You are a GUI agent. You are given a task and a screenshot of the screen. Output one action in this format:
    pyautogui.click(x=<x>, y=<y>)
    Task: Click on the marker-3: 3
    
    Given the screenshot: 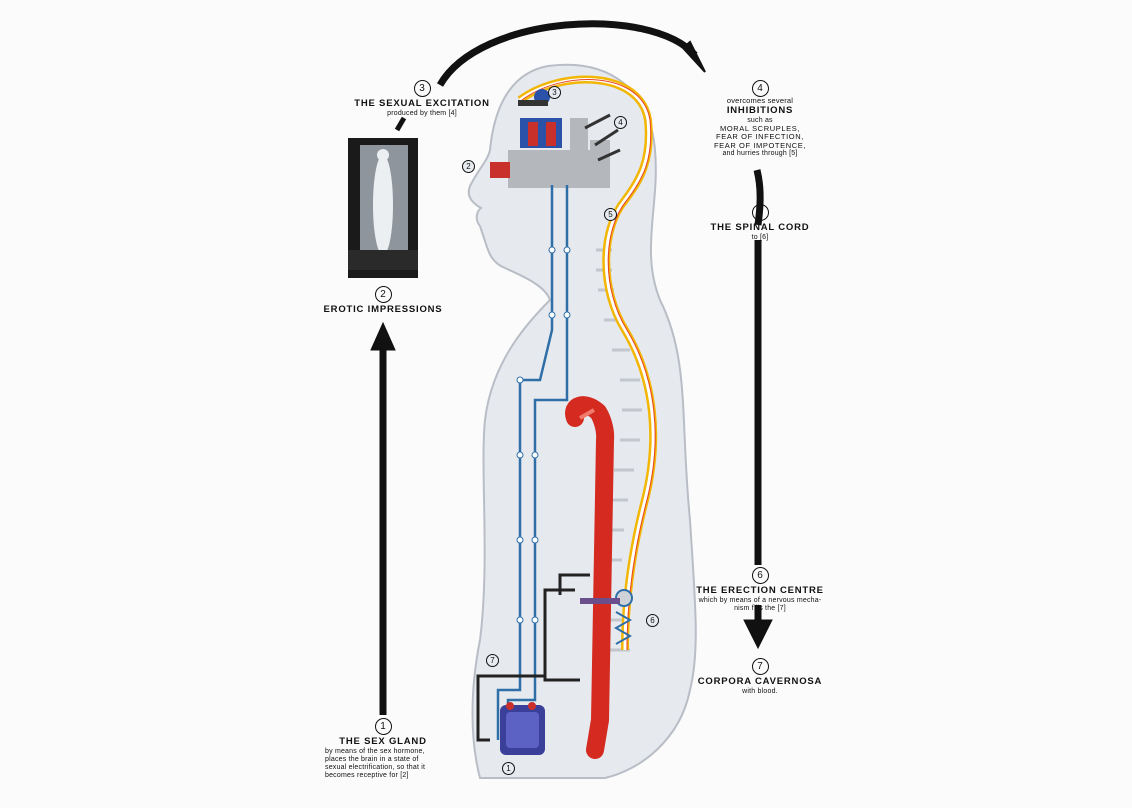 What is the action you would take?
    pyautogui.click(x=554, y=92)
    